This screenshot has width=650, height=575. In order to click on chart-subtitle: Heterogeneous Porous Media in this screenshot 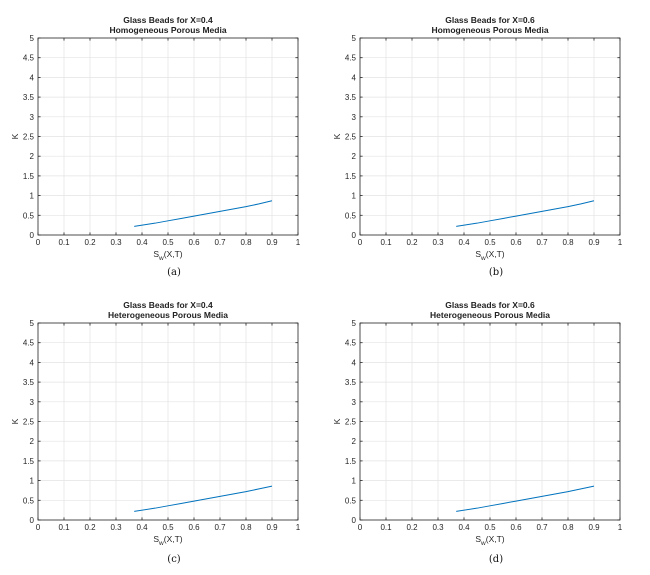, I will do `click(168, 315)`.